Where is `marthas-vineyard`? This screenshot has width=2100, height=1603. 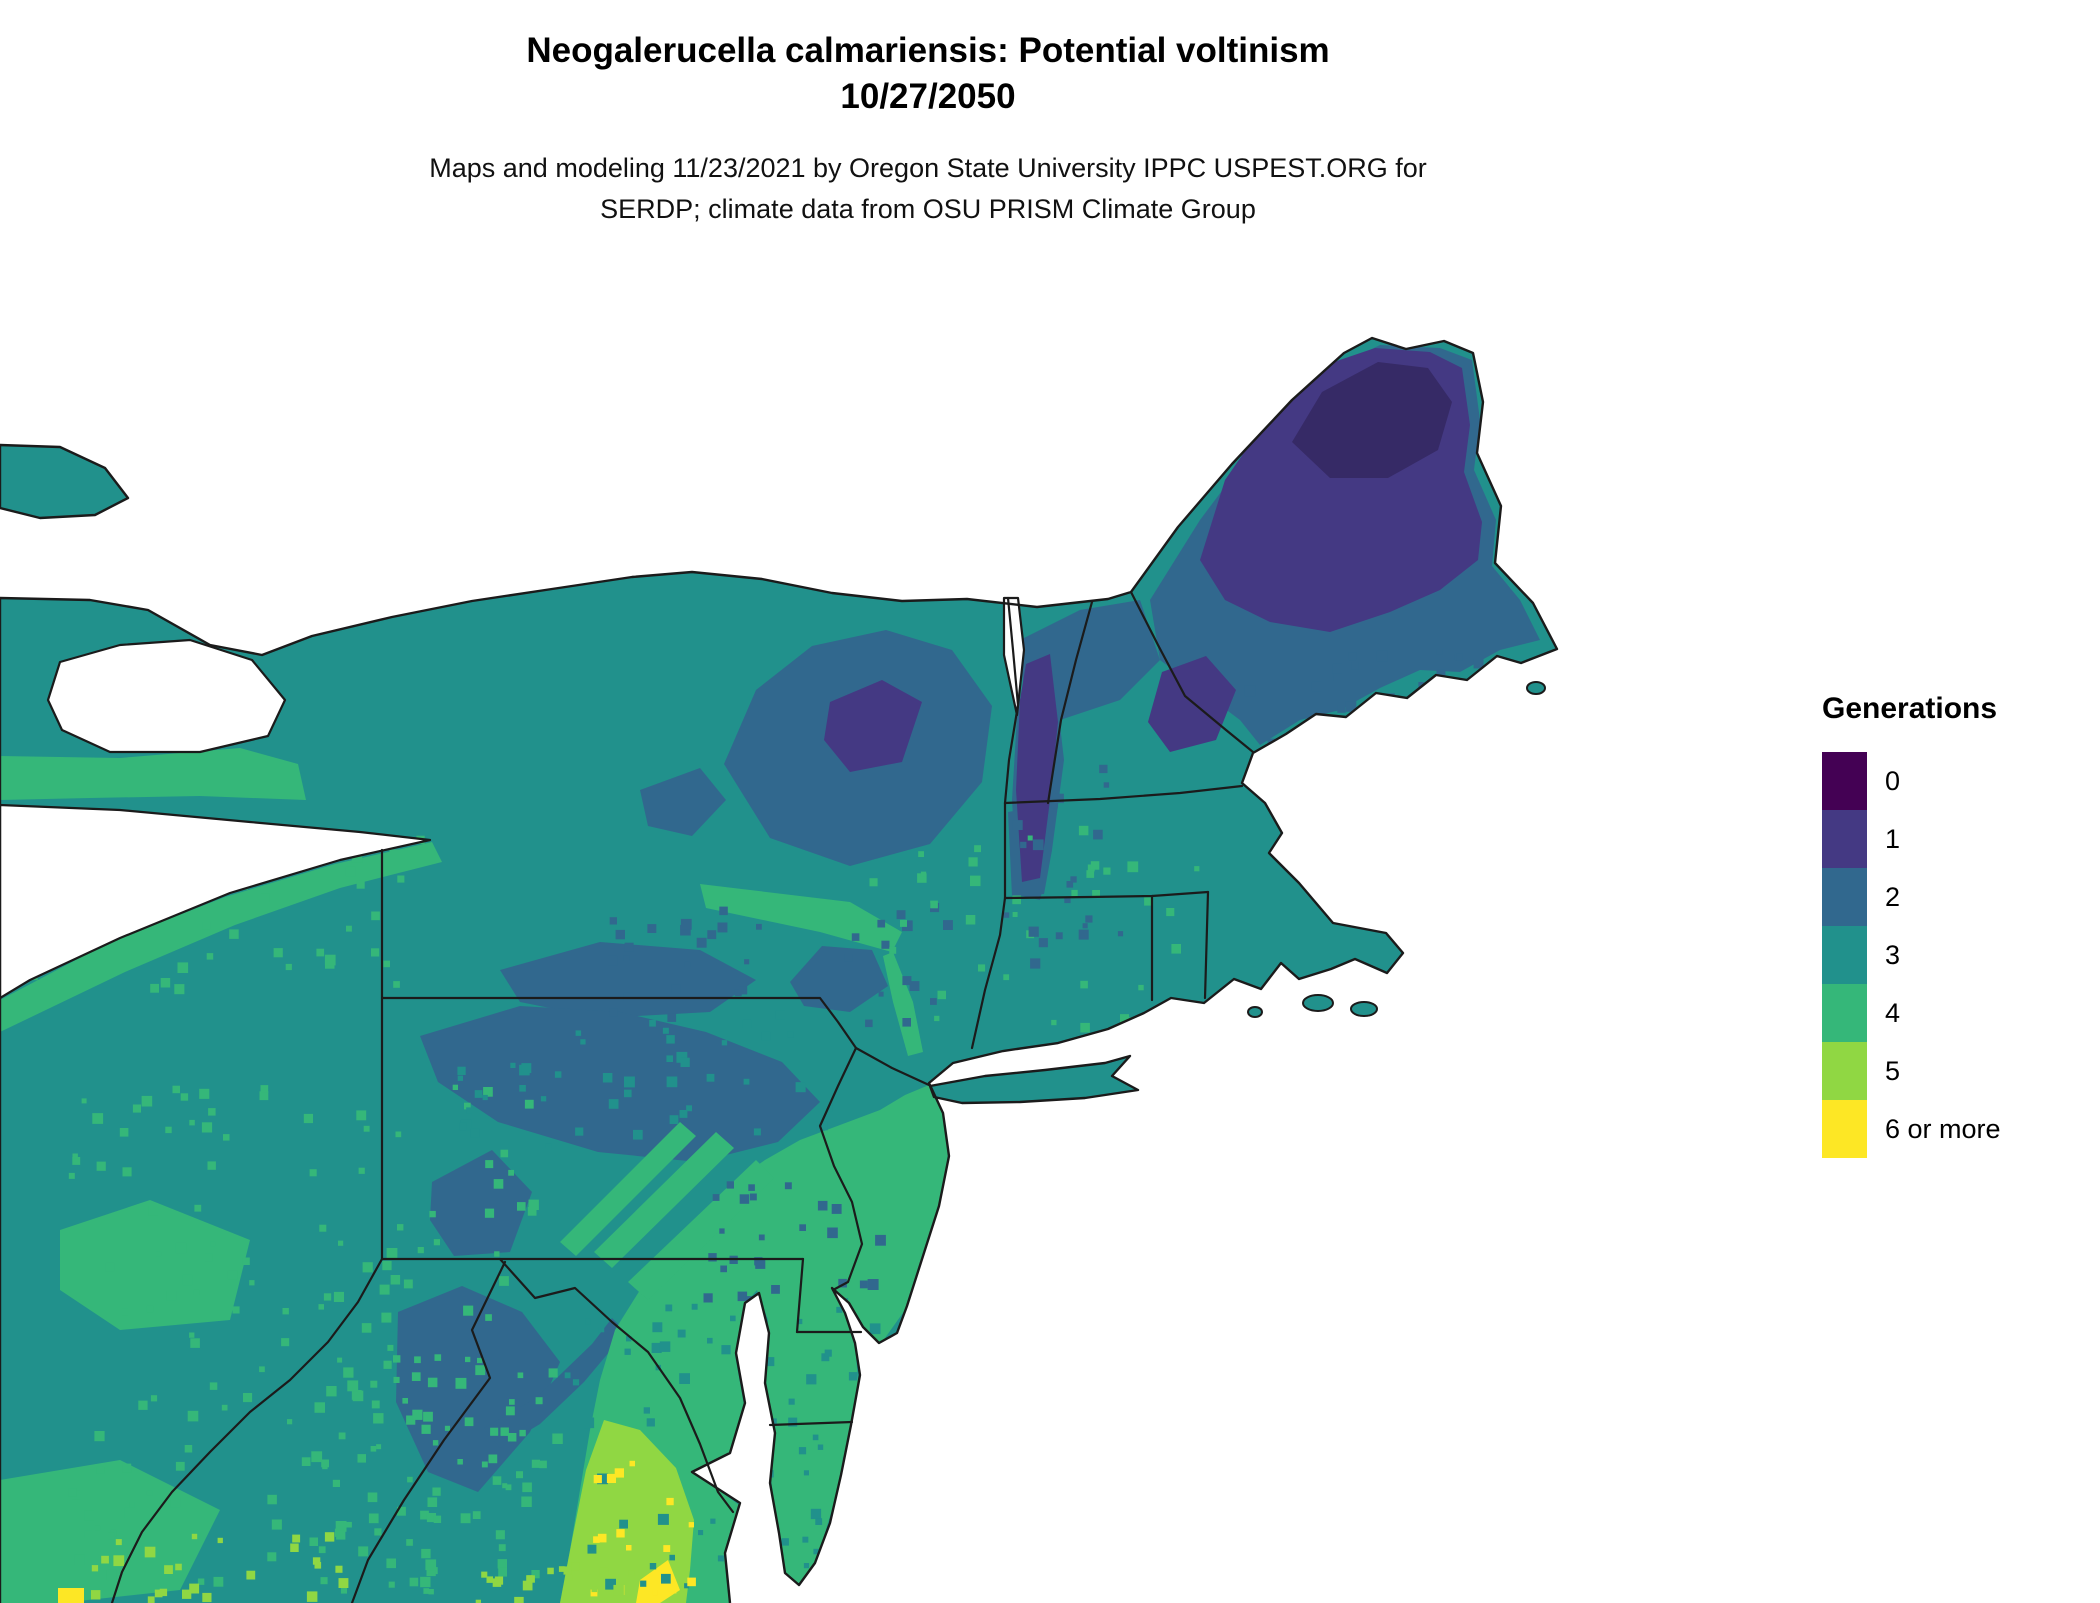
marthas-vineyard is located at coordinates (1318, 1003).